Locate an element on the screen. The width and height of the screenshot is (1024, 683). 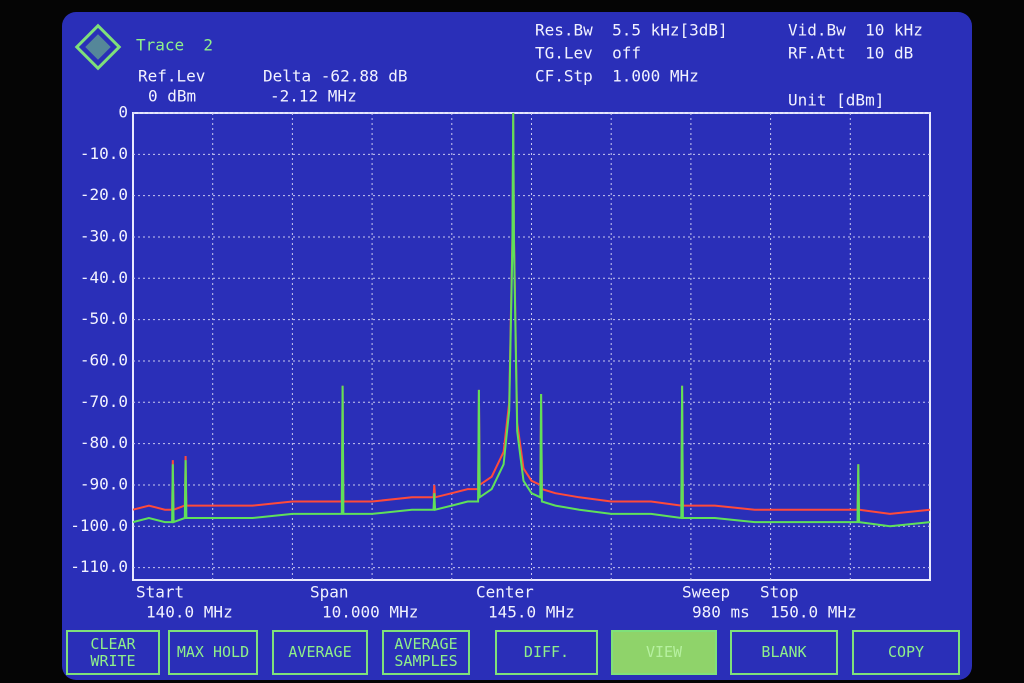
unit: Unit [dBm] is located at coordinates (836, 100).